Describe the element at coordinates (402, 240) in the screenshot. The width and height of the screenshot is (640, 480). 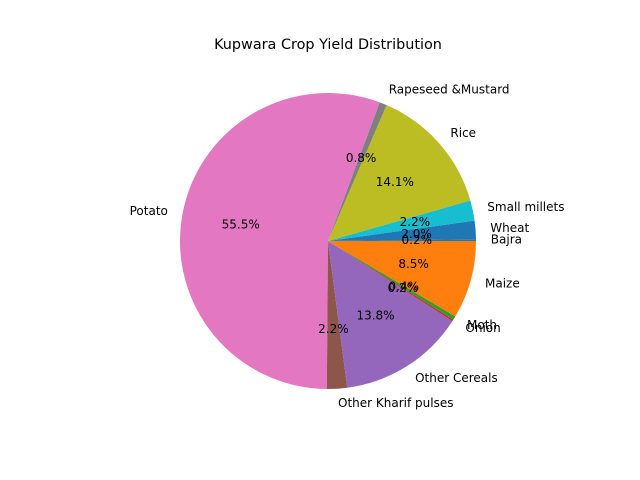
I see `slice-bajra` at that location.